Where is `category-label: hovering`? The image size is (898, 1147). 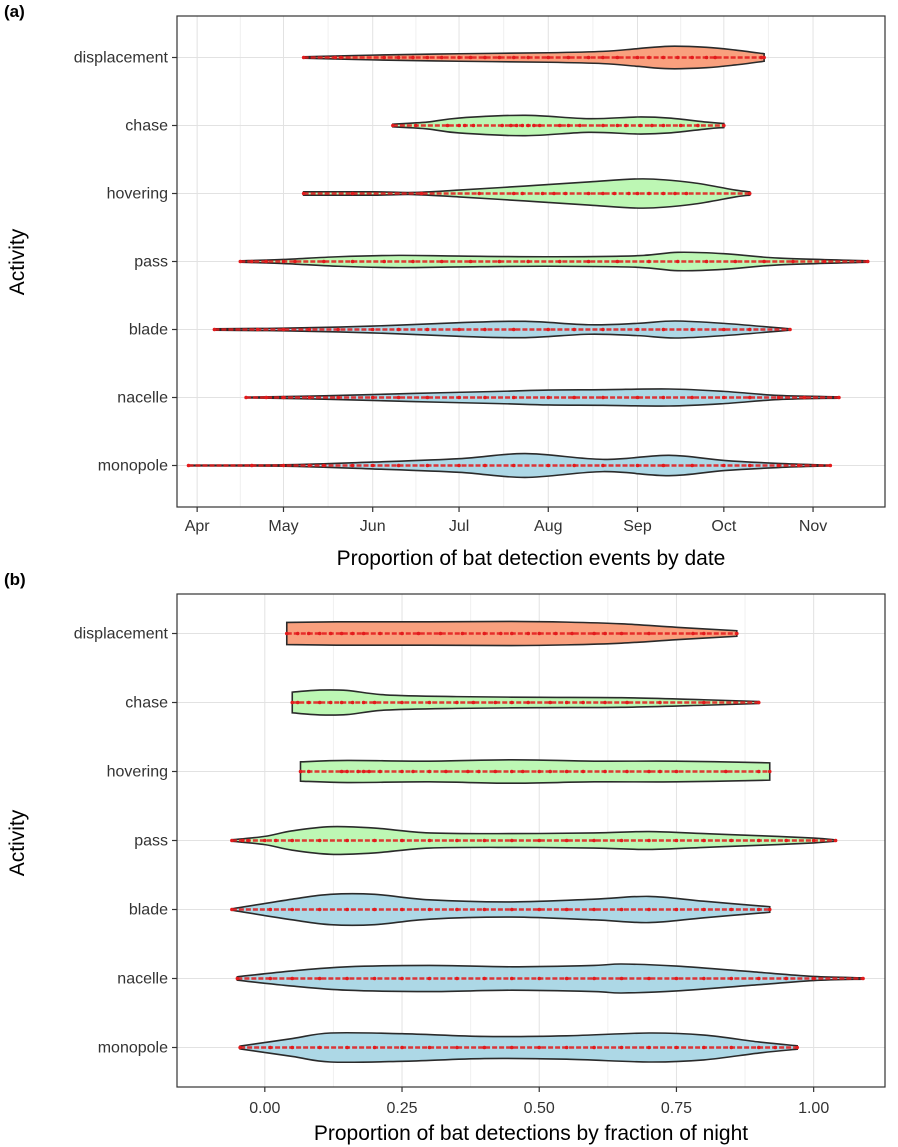
category-label: hovering is located at coordinates (137, 772).